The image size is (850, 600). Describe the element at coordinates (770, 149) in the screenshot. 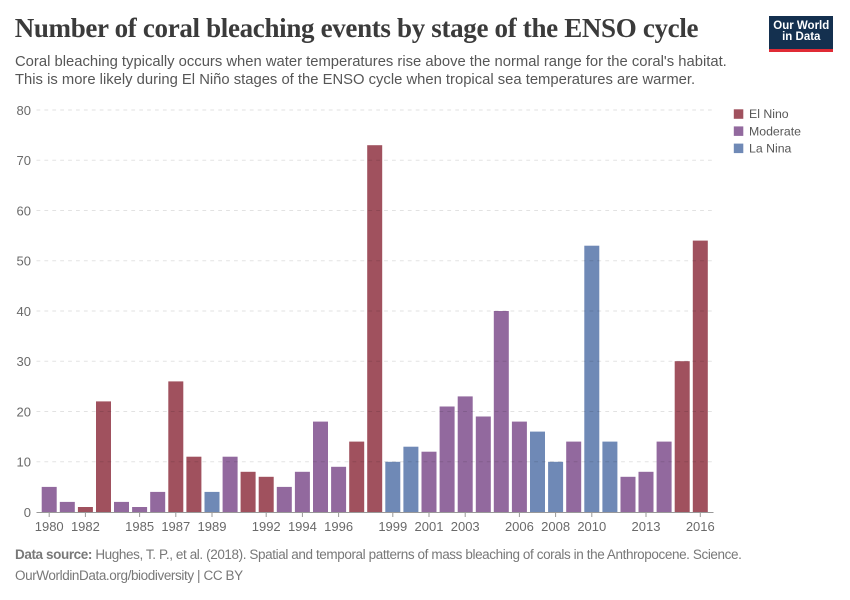

I see `svg-text: La Nina` at that location.